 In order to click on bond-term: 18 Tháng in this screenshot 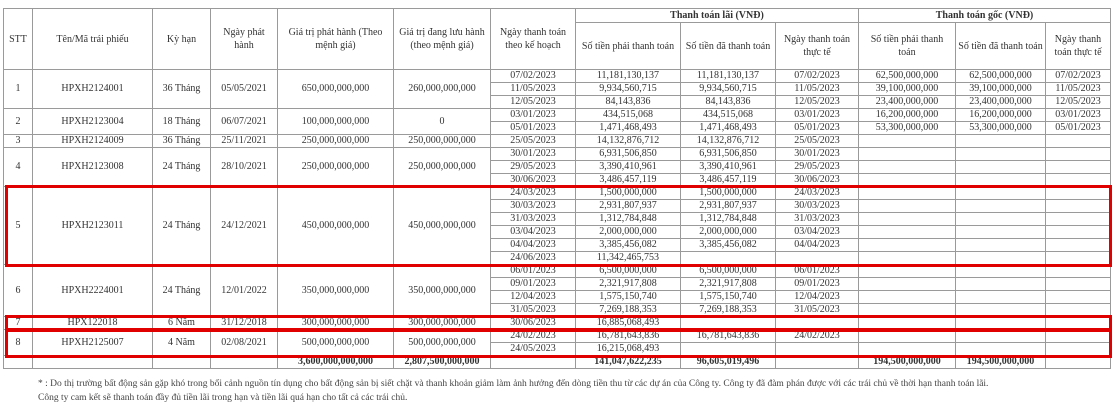, I will do `click(181, 121)`.